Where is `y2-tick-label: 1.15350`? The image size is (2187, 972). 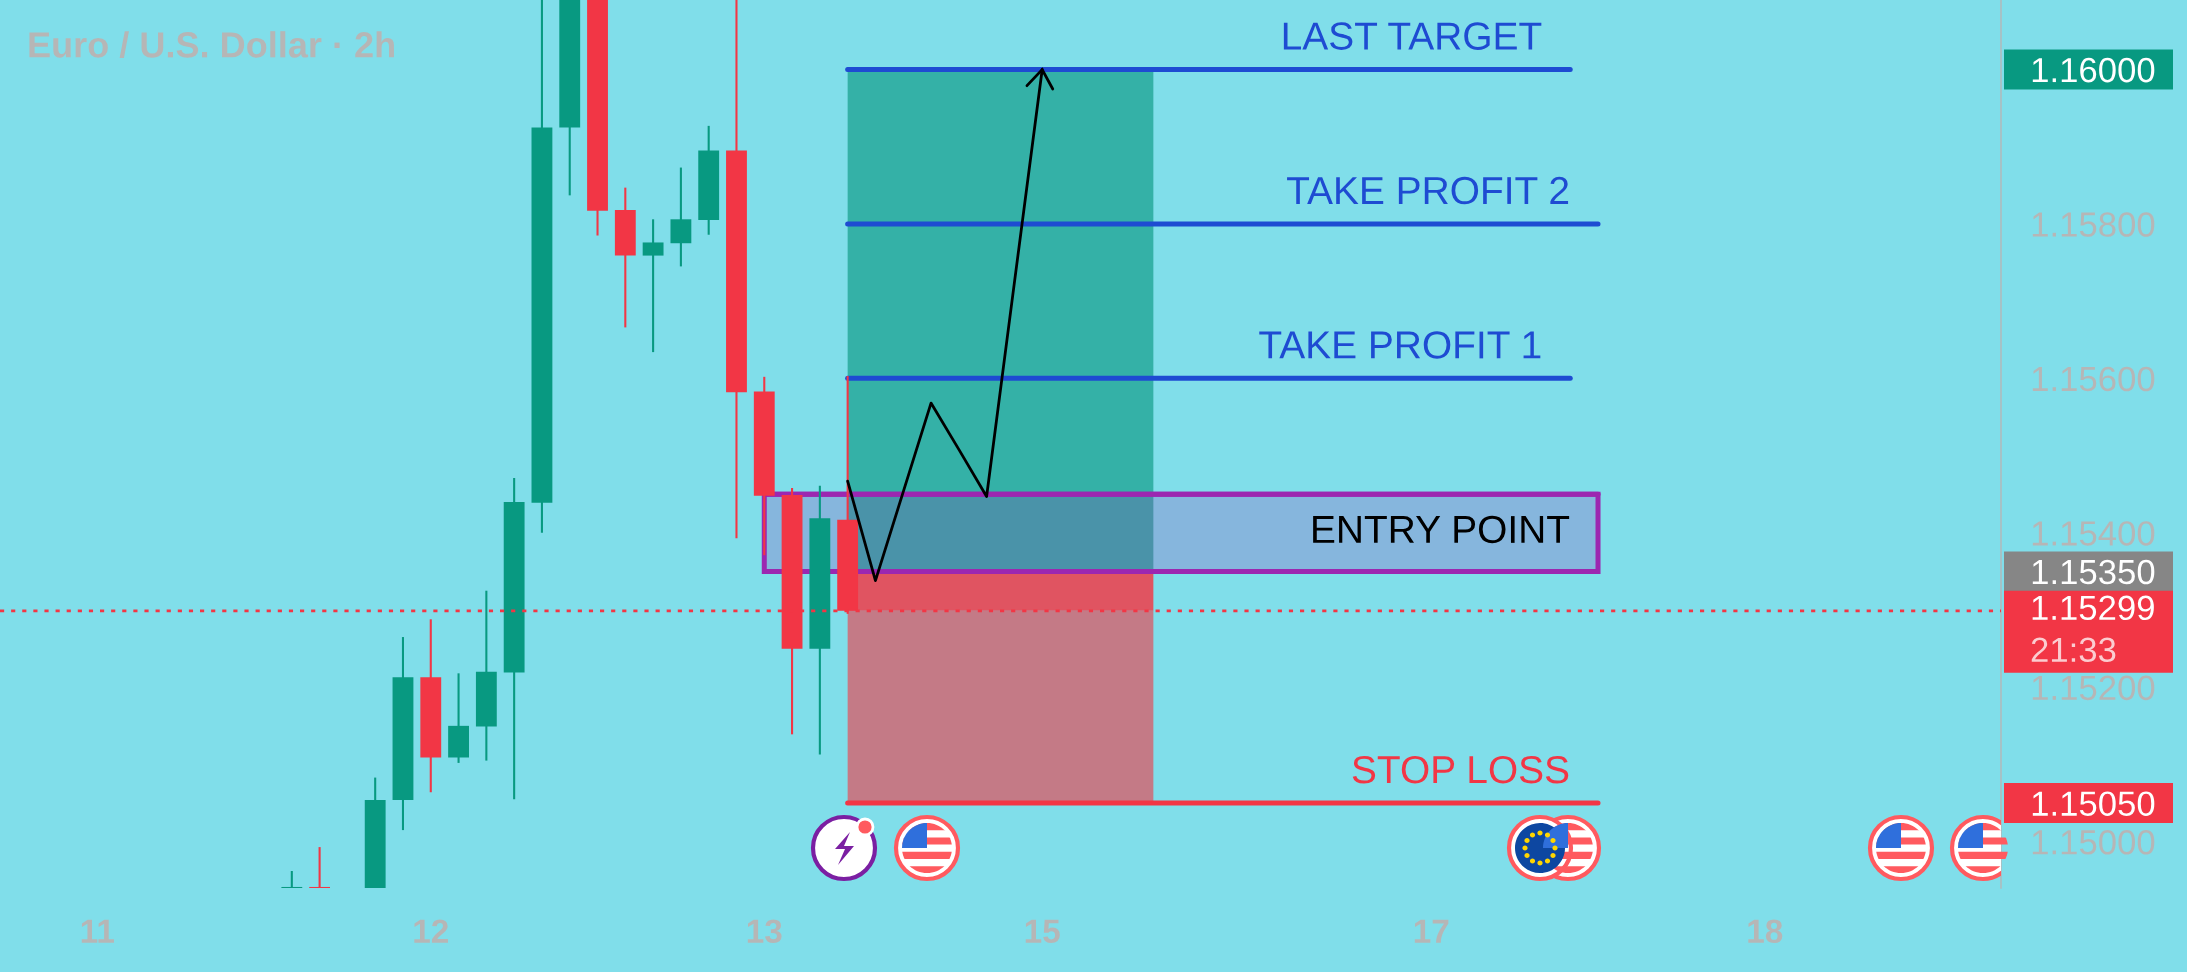
y2-tick-label: 1.15350 is located at coordinates (2093, 572).